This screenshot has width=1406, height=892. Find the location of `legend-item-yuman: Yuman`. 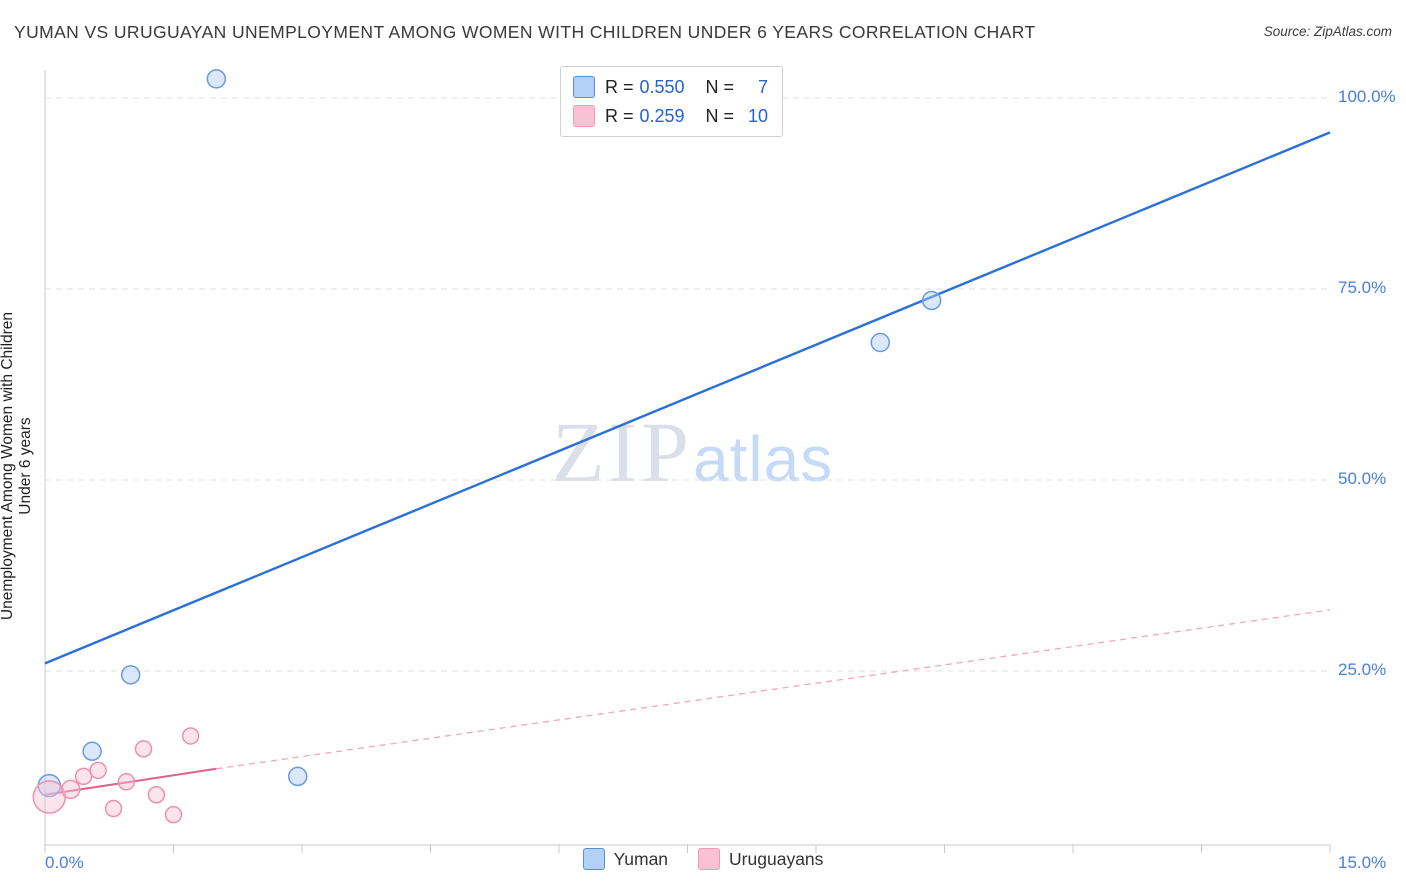

legend-item-yuman: Yuman is located at coordinates (625, 859).